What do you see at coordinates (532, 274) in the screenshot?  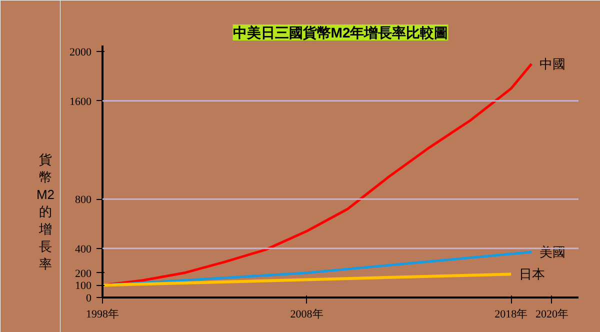 I see `series-label: 日本` at bounding box center [532, 274].